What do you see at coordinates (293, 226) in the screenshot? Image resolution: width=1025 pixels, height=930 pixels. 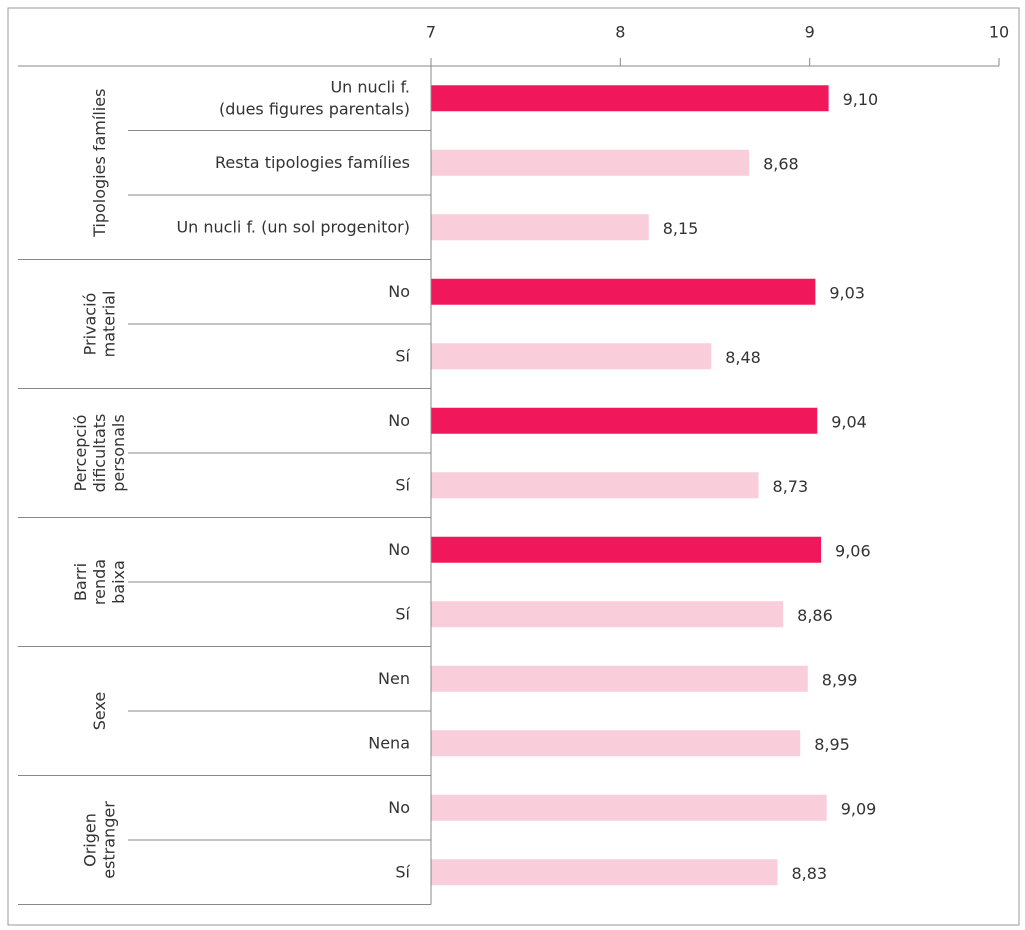 I see `category-label: Un nucli f. (un sol progenitor)` at bounding box center [293, 226].